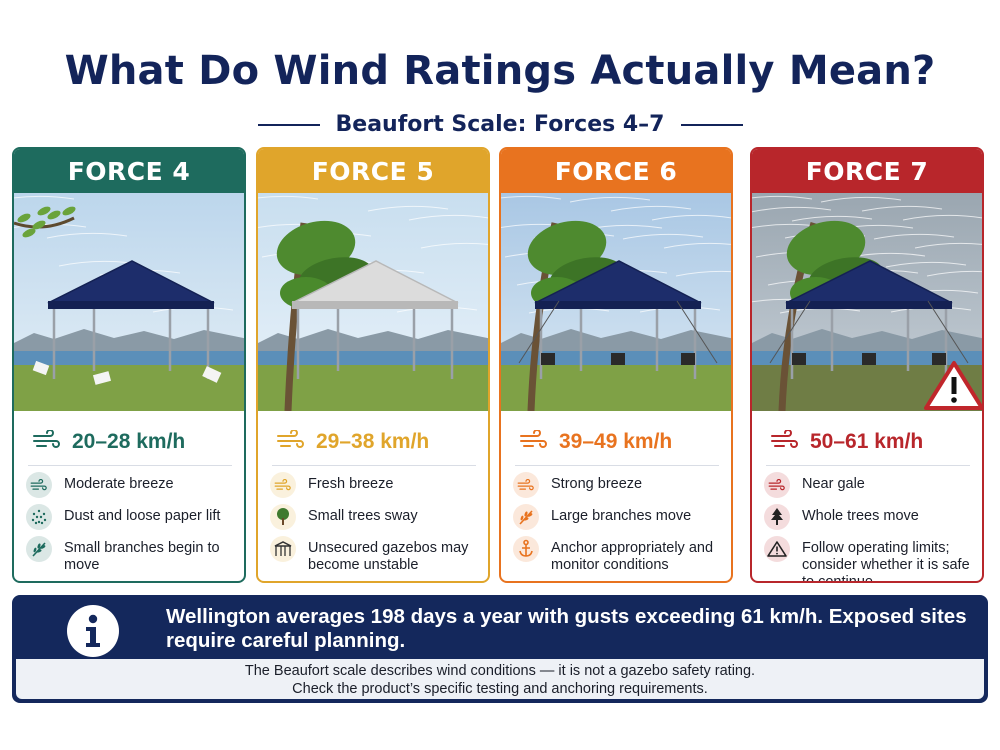 The height and width of the screenshot is (750, 1000). I want to click on page-title: What Do Wind Ratings Actually Mean?, so click(500, 71).